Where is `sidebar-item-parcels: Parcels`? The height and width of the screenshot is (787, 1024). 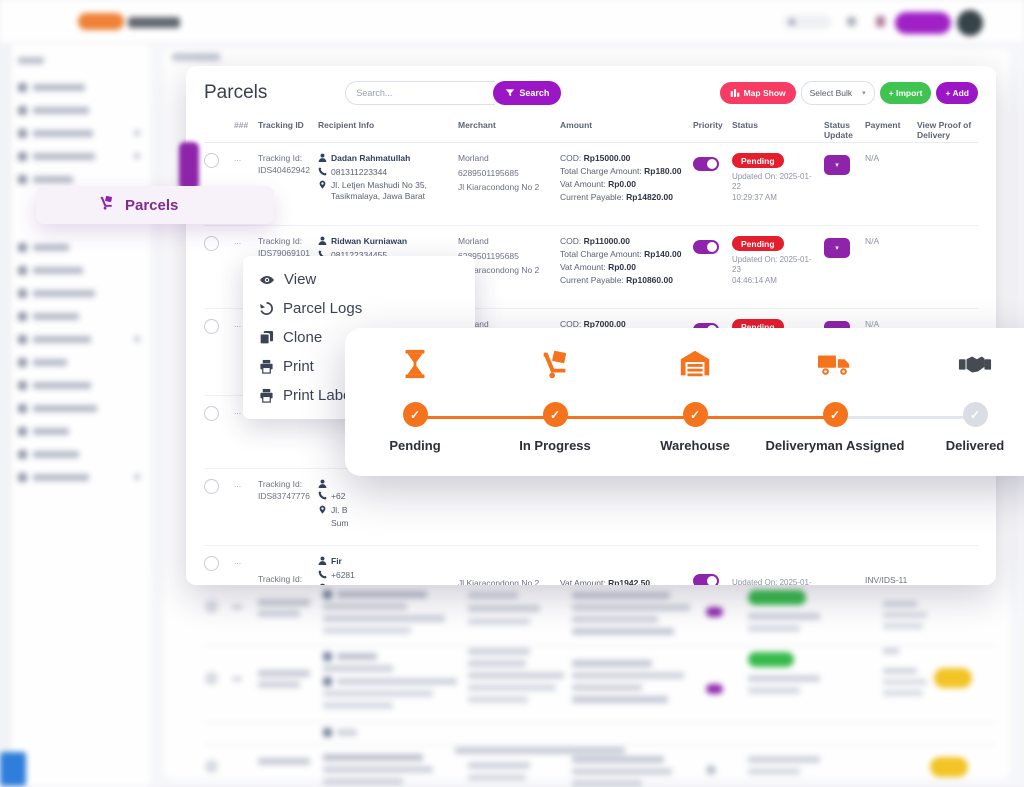 sidebar-item-parcels: Parcels is located at coordinates (155, 205).